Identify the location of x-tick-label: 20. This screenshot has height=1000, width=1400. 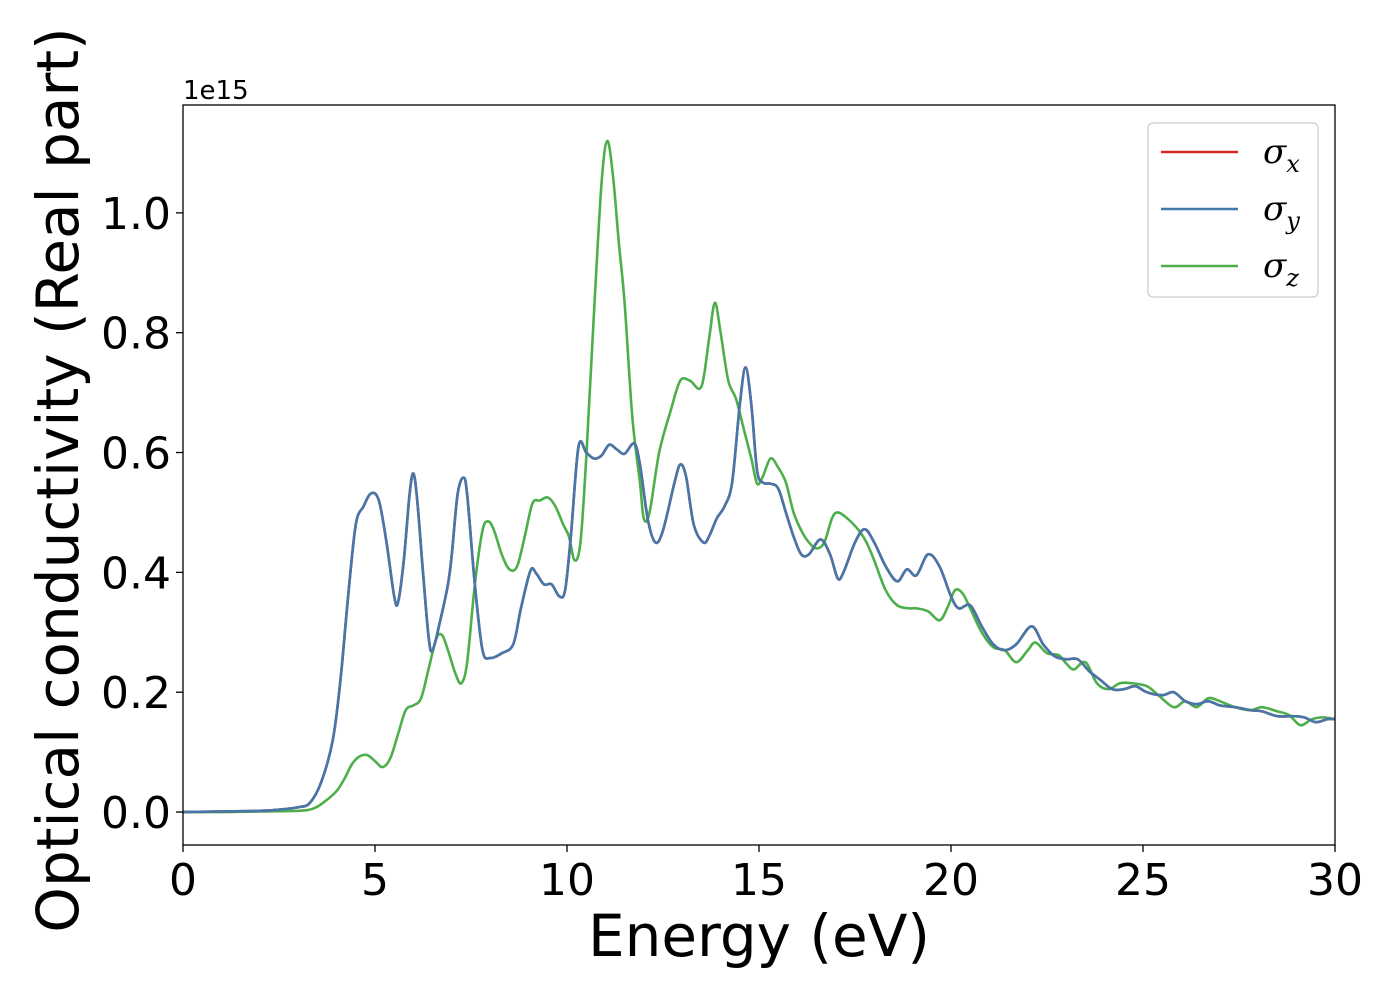
(951, 880).